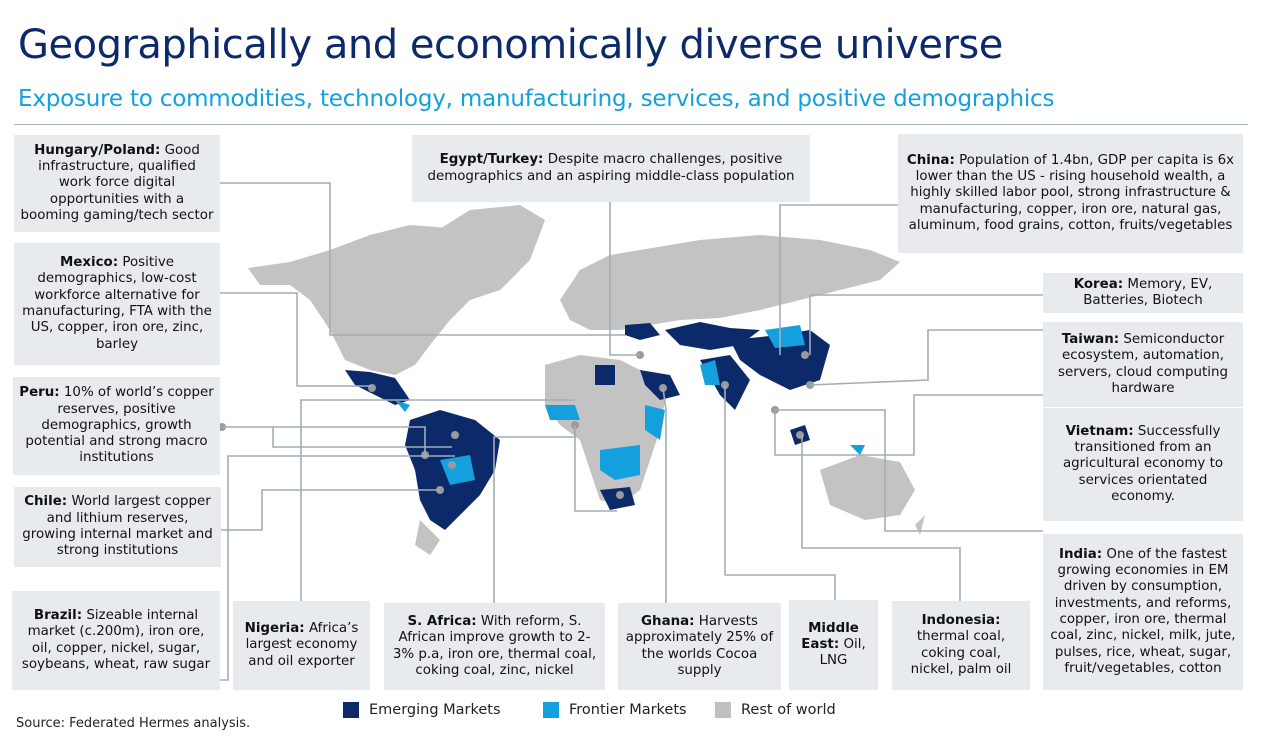  I want to click on callout-label: Korea:, so click(1098, 284).